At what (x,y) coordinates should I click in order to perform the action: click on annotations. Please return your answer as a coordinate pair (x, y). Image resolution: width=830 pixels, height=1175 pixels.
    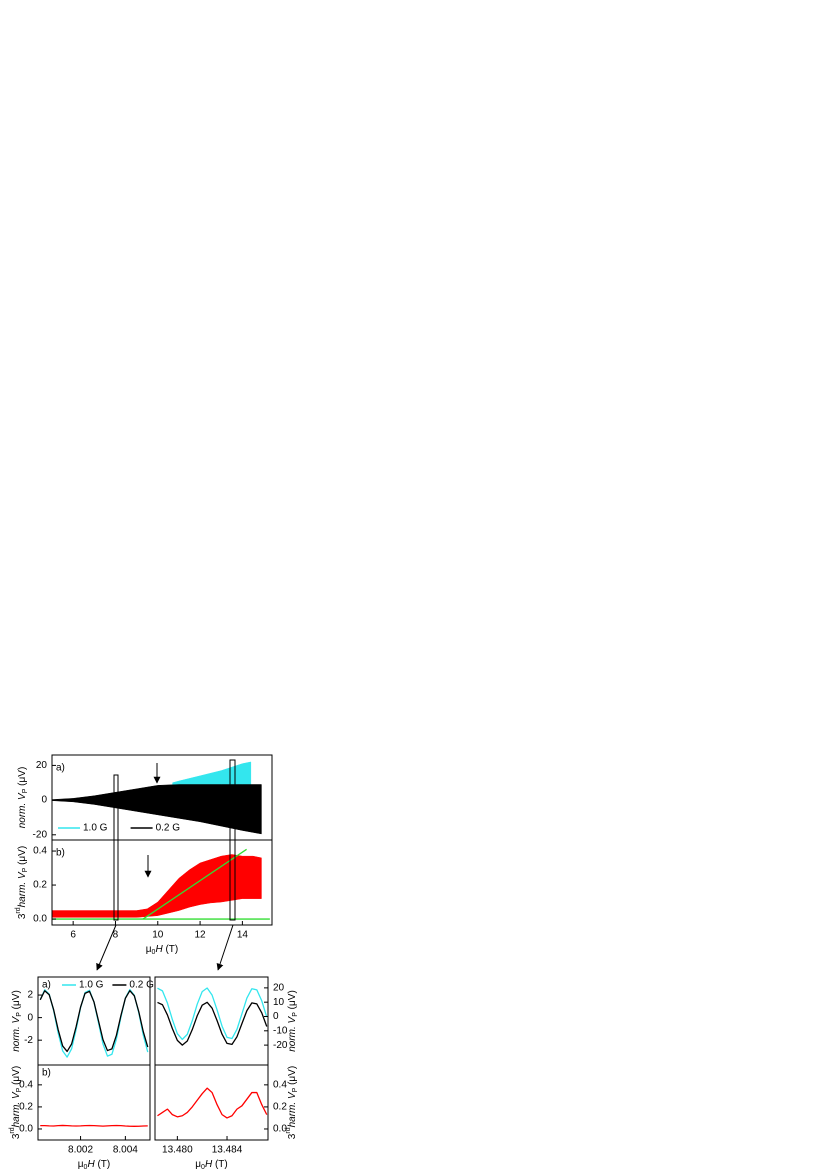
    Looking at the image, I should click on (166, 865).